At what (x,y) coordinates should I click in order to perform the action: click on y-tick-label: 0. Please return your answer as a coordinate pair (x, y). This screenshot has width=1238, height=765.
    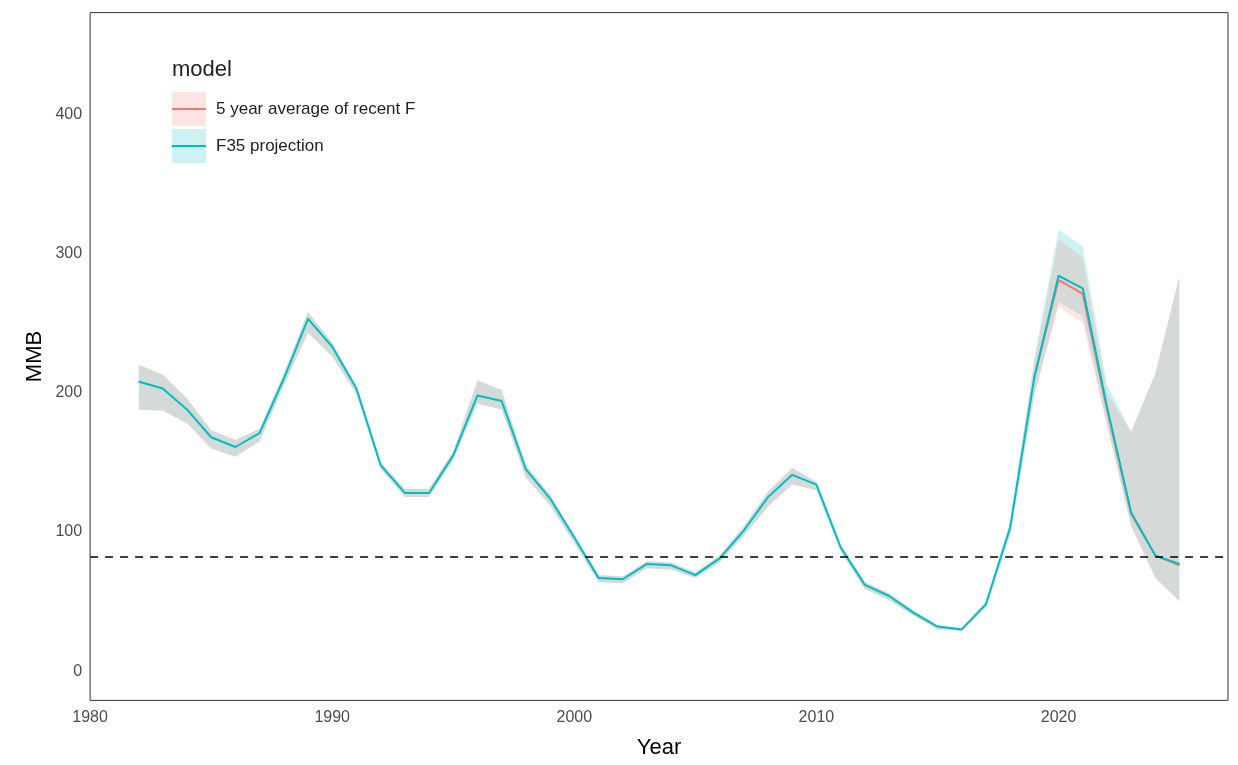
    Looking at the image, I should click on (78, 670).